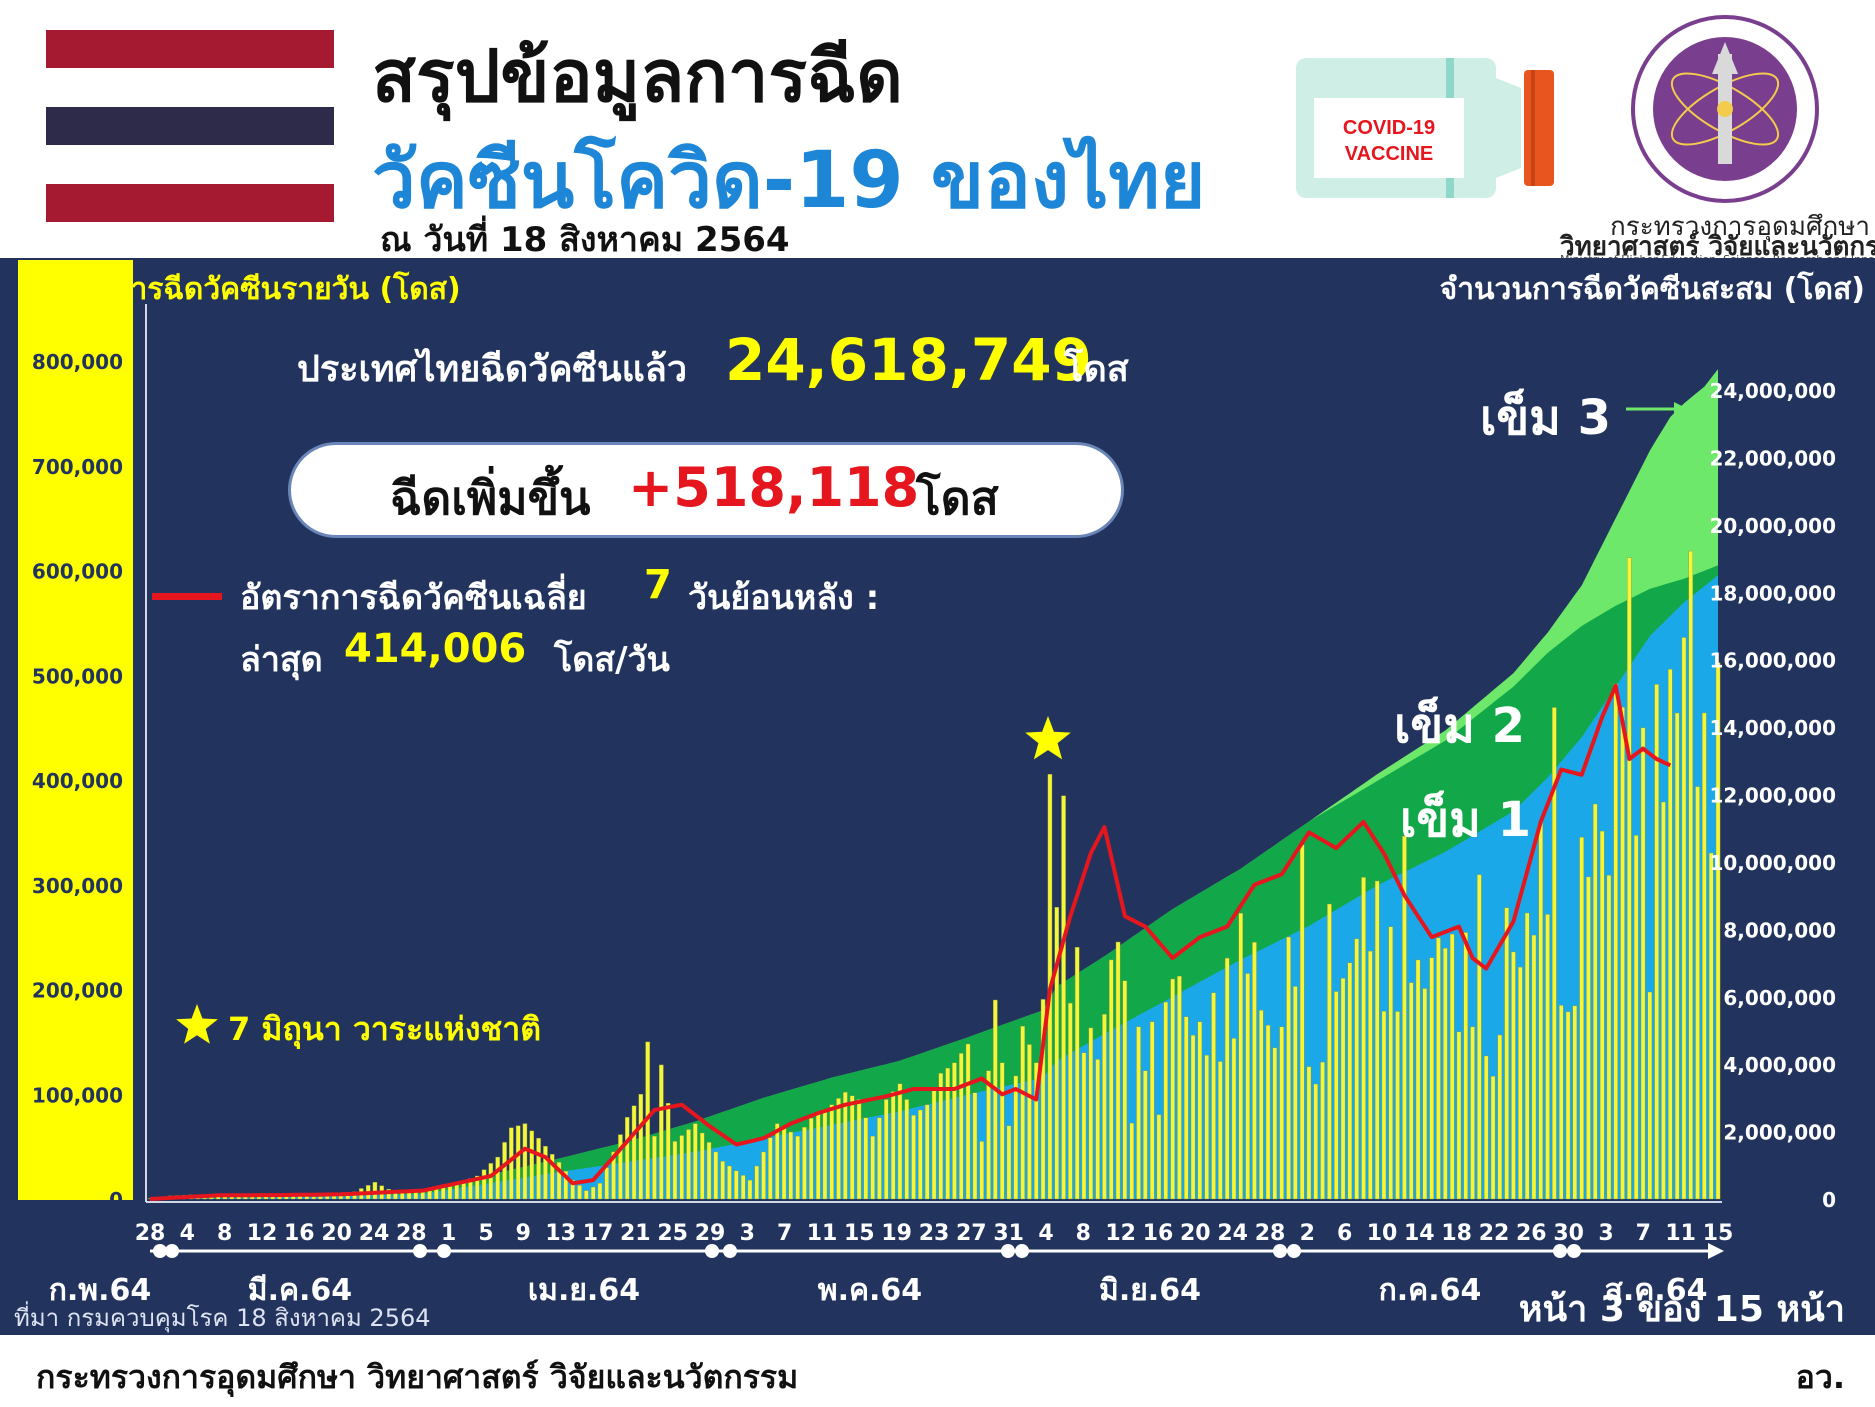  Describe the element at coordinates (1389, 128) in the screenshot. I see `vial-text-1: COVID-19` at that location.